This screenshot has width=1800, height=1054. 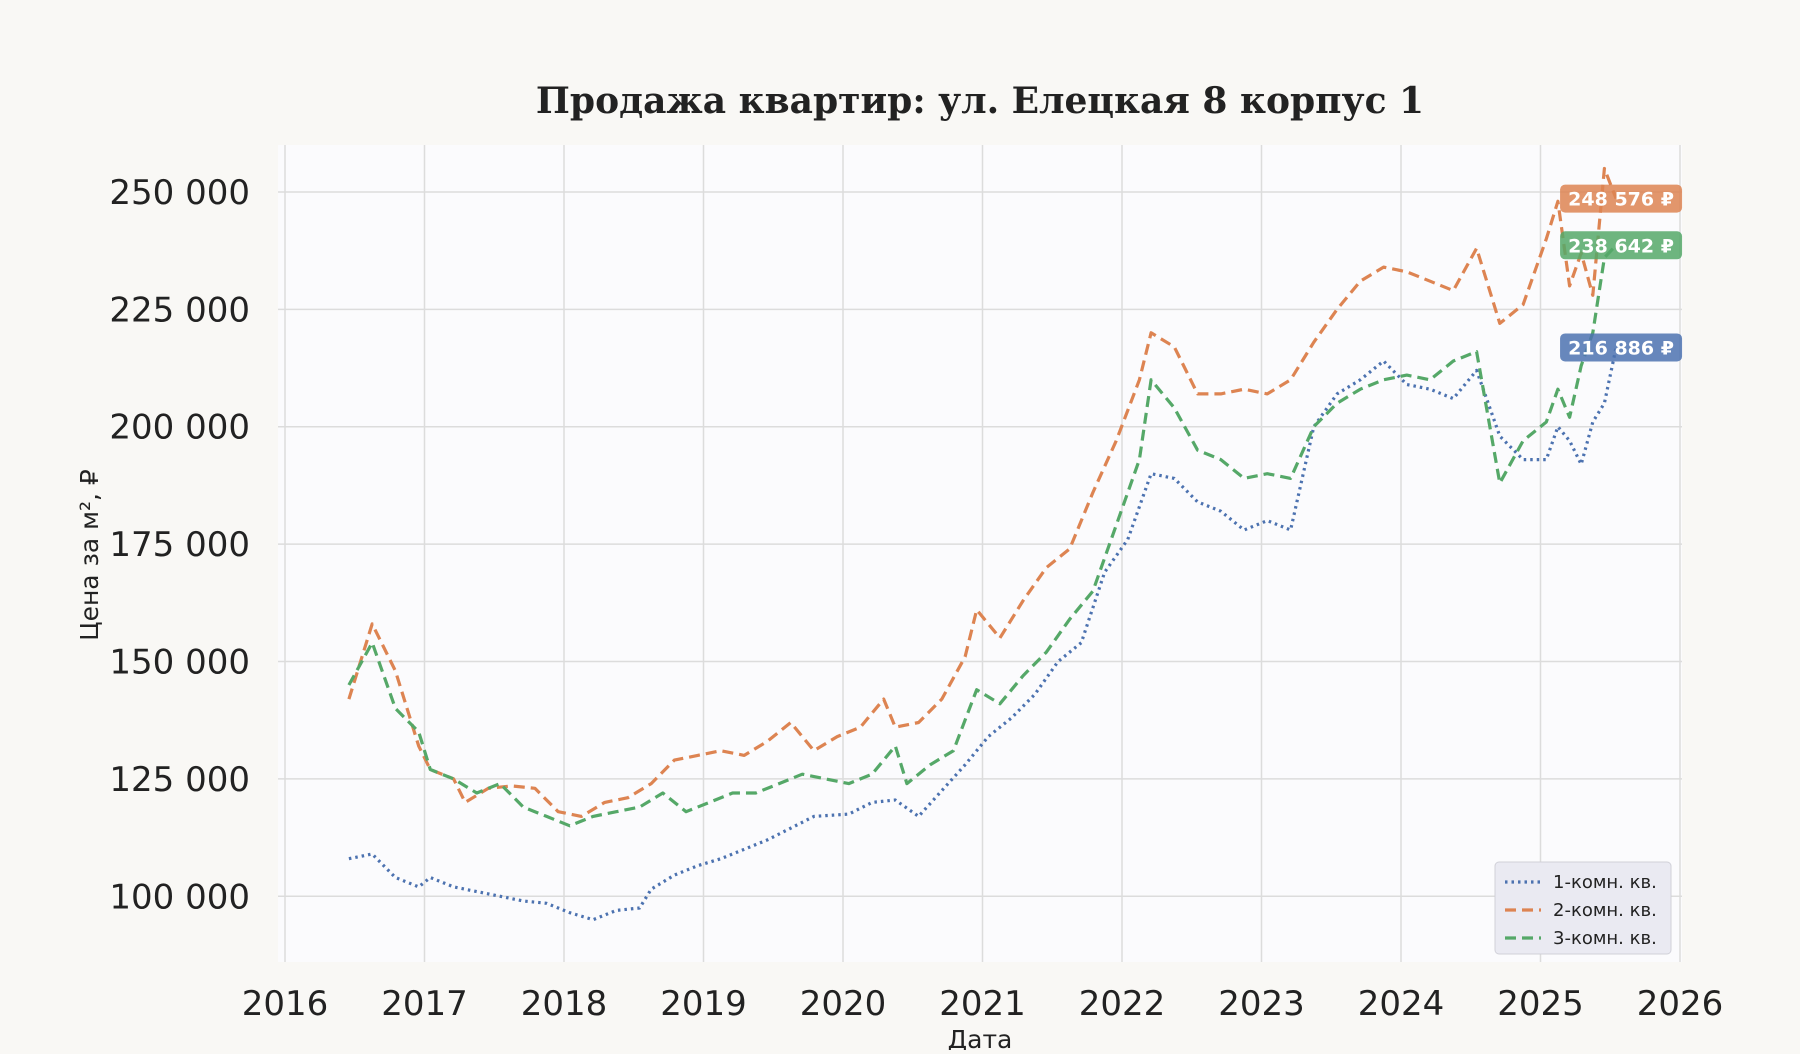 What do you see at coordinates (179, 780) in the screenshot?
I see `y-tick-label: 125 000` at bounding box center [179, 780].